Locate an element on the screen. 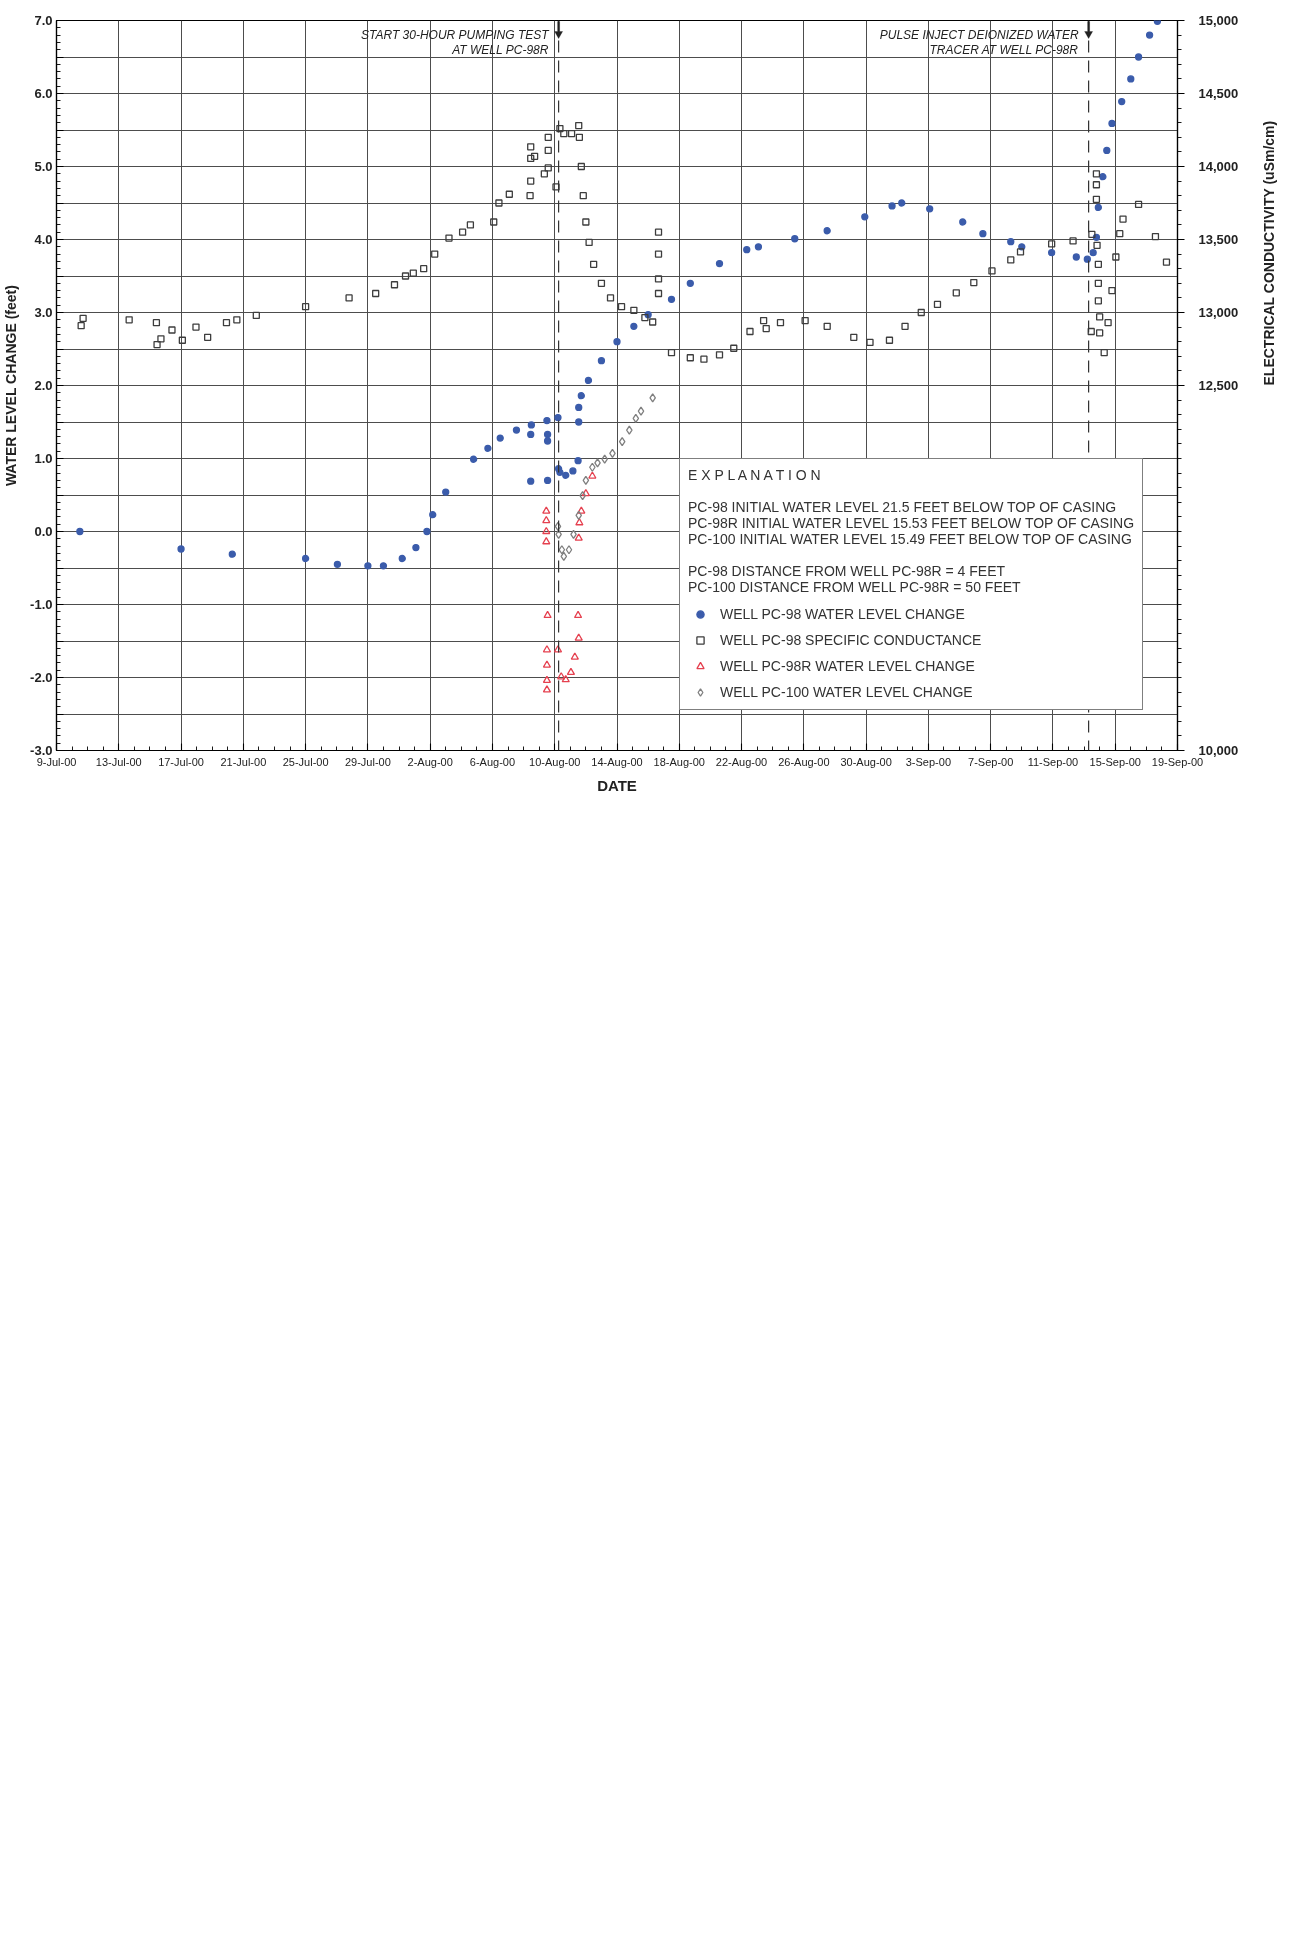 Image resolution: width=1289 pixels, height=1954 pixels. x-tick-label: 3-Sep-00 is located at coordinates (928, 761).